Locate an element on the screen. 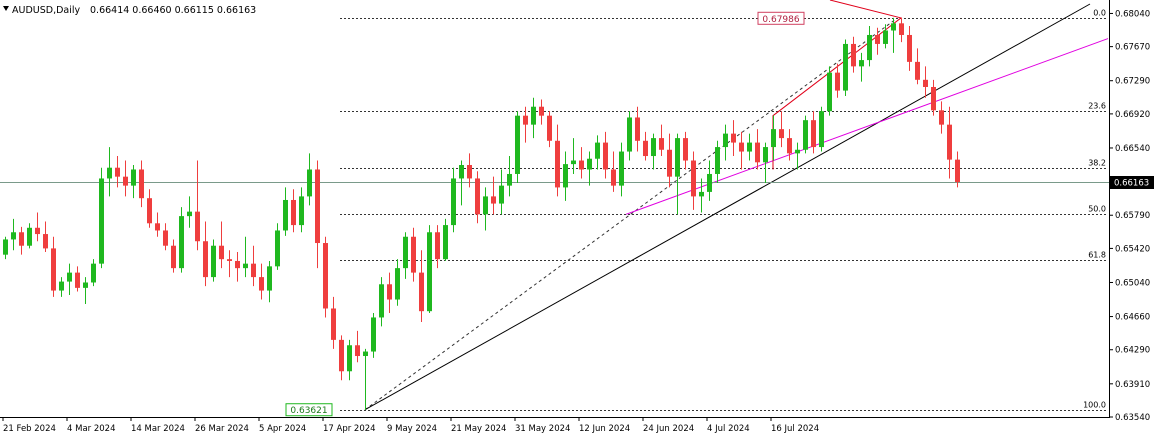 The width and height of the screenshot is (1154, 442). time-tick-label: 21 May 2024 is located at coordinates (478, 429).